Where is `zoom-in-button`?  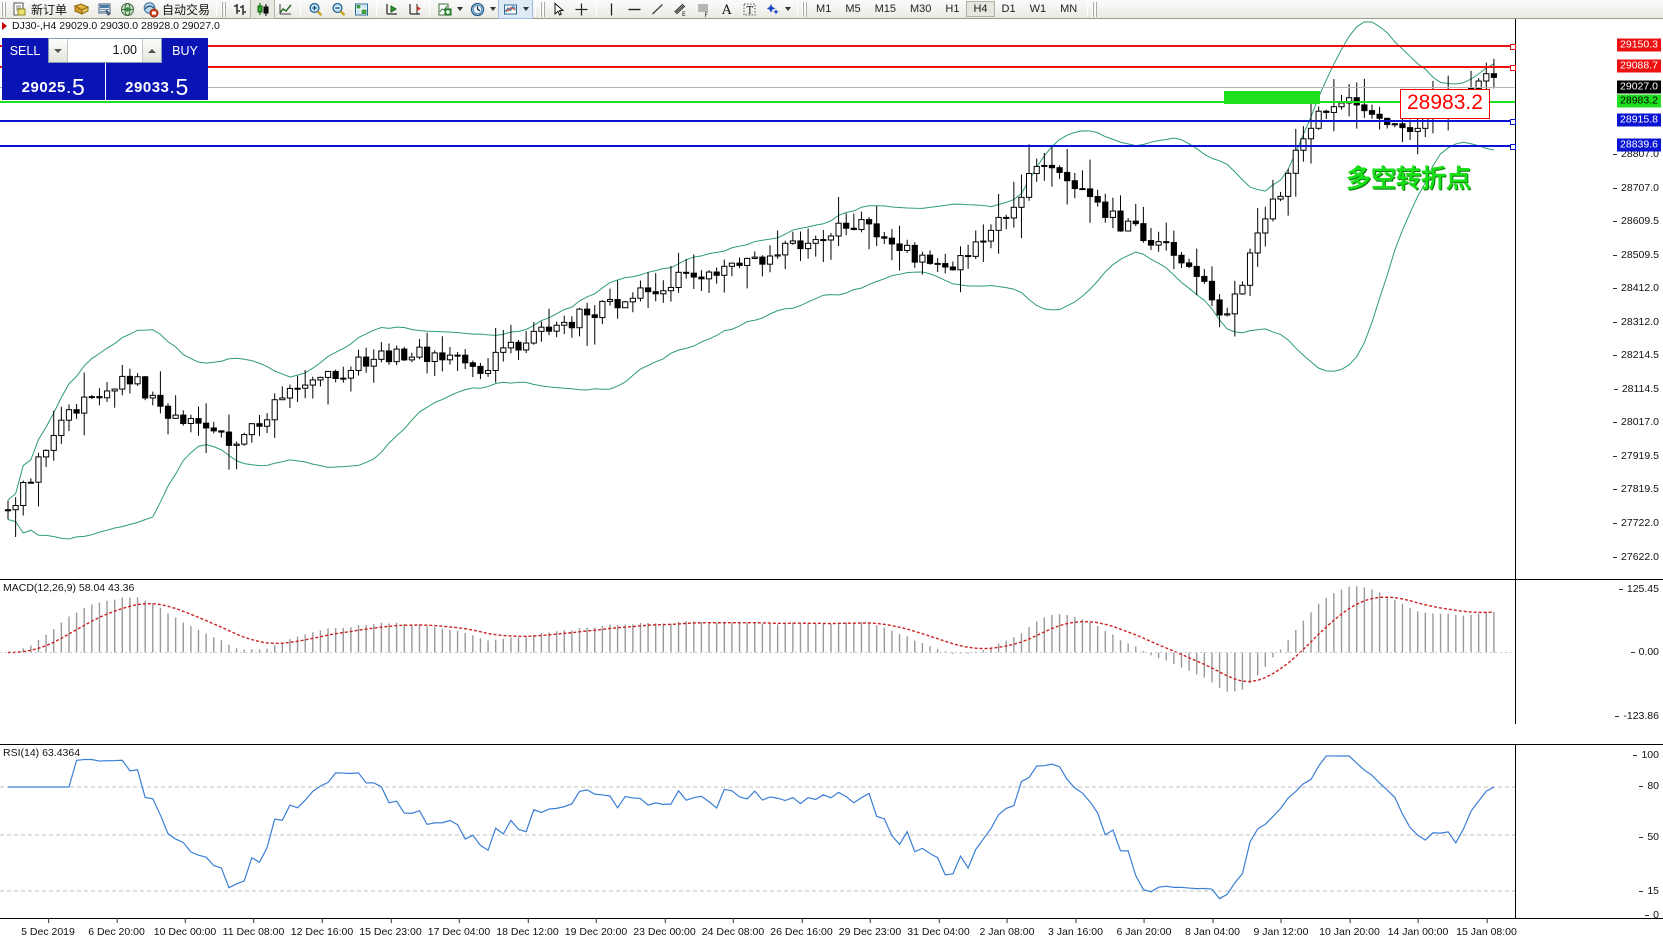 zoom-in-button is located at coordinates (315, 9).